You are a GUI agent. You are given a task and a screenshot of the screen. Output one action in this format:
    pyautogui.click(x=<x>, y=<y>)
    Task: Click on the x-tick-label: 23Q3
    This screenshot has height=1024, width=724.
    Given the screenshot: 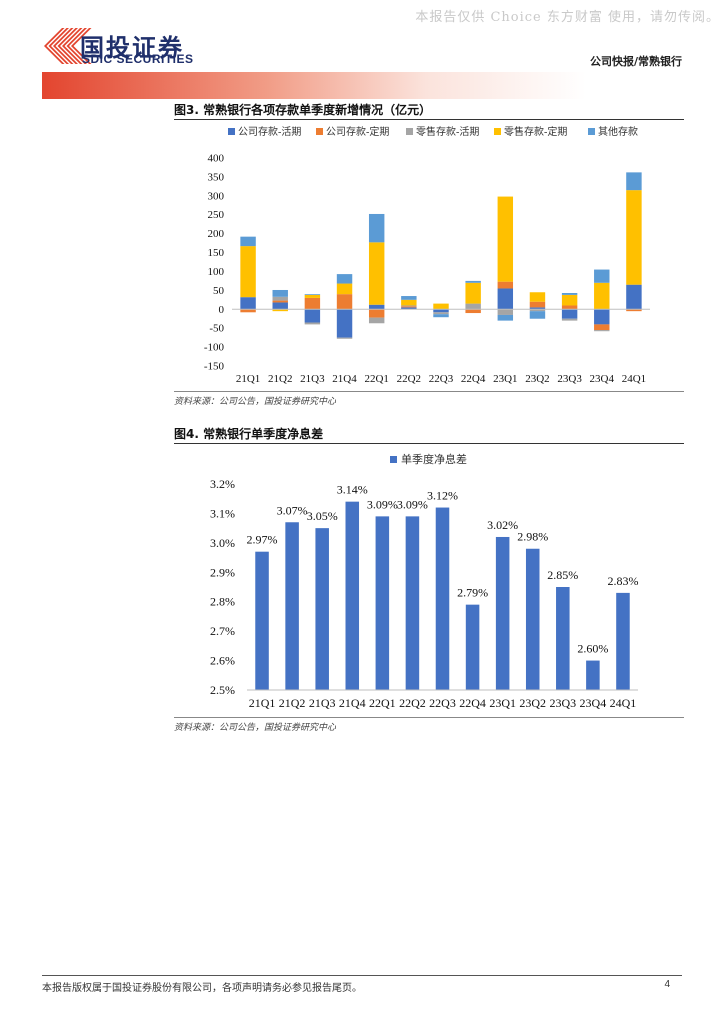 What is the action you would take?
    pyautogui.click(x=562, y=703)
    